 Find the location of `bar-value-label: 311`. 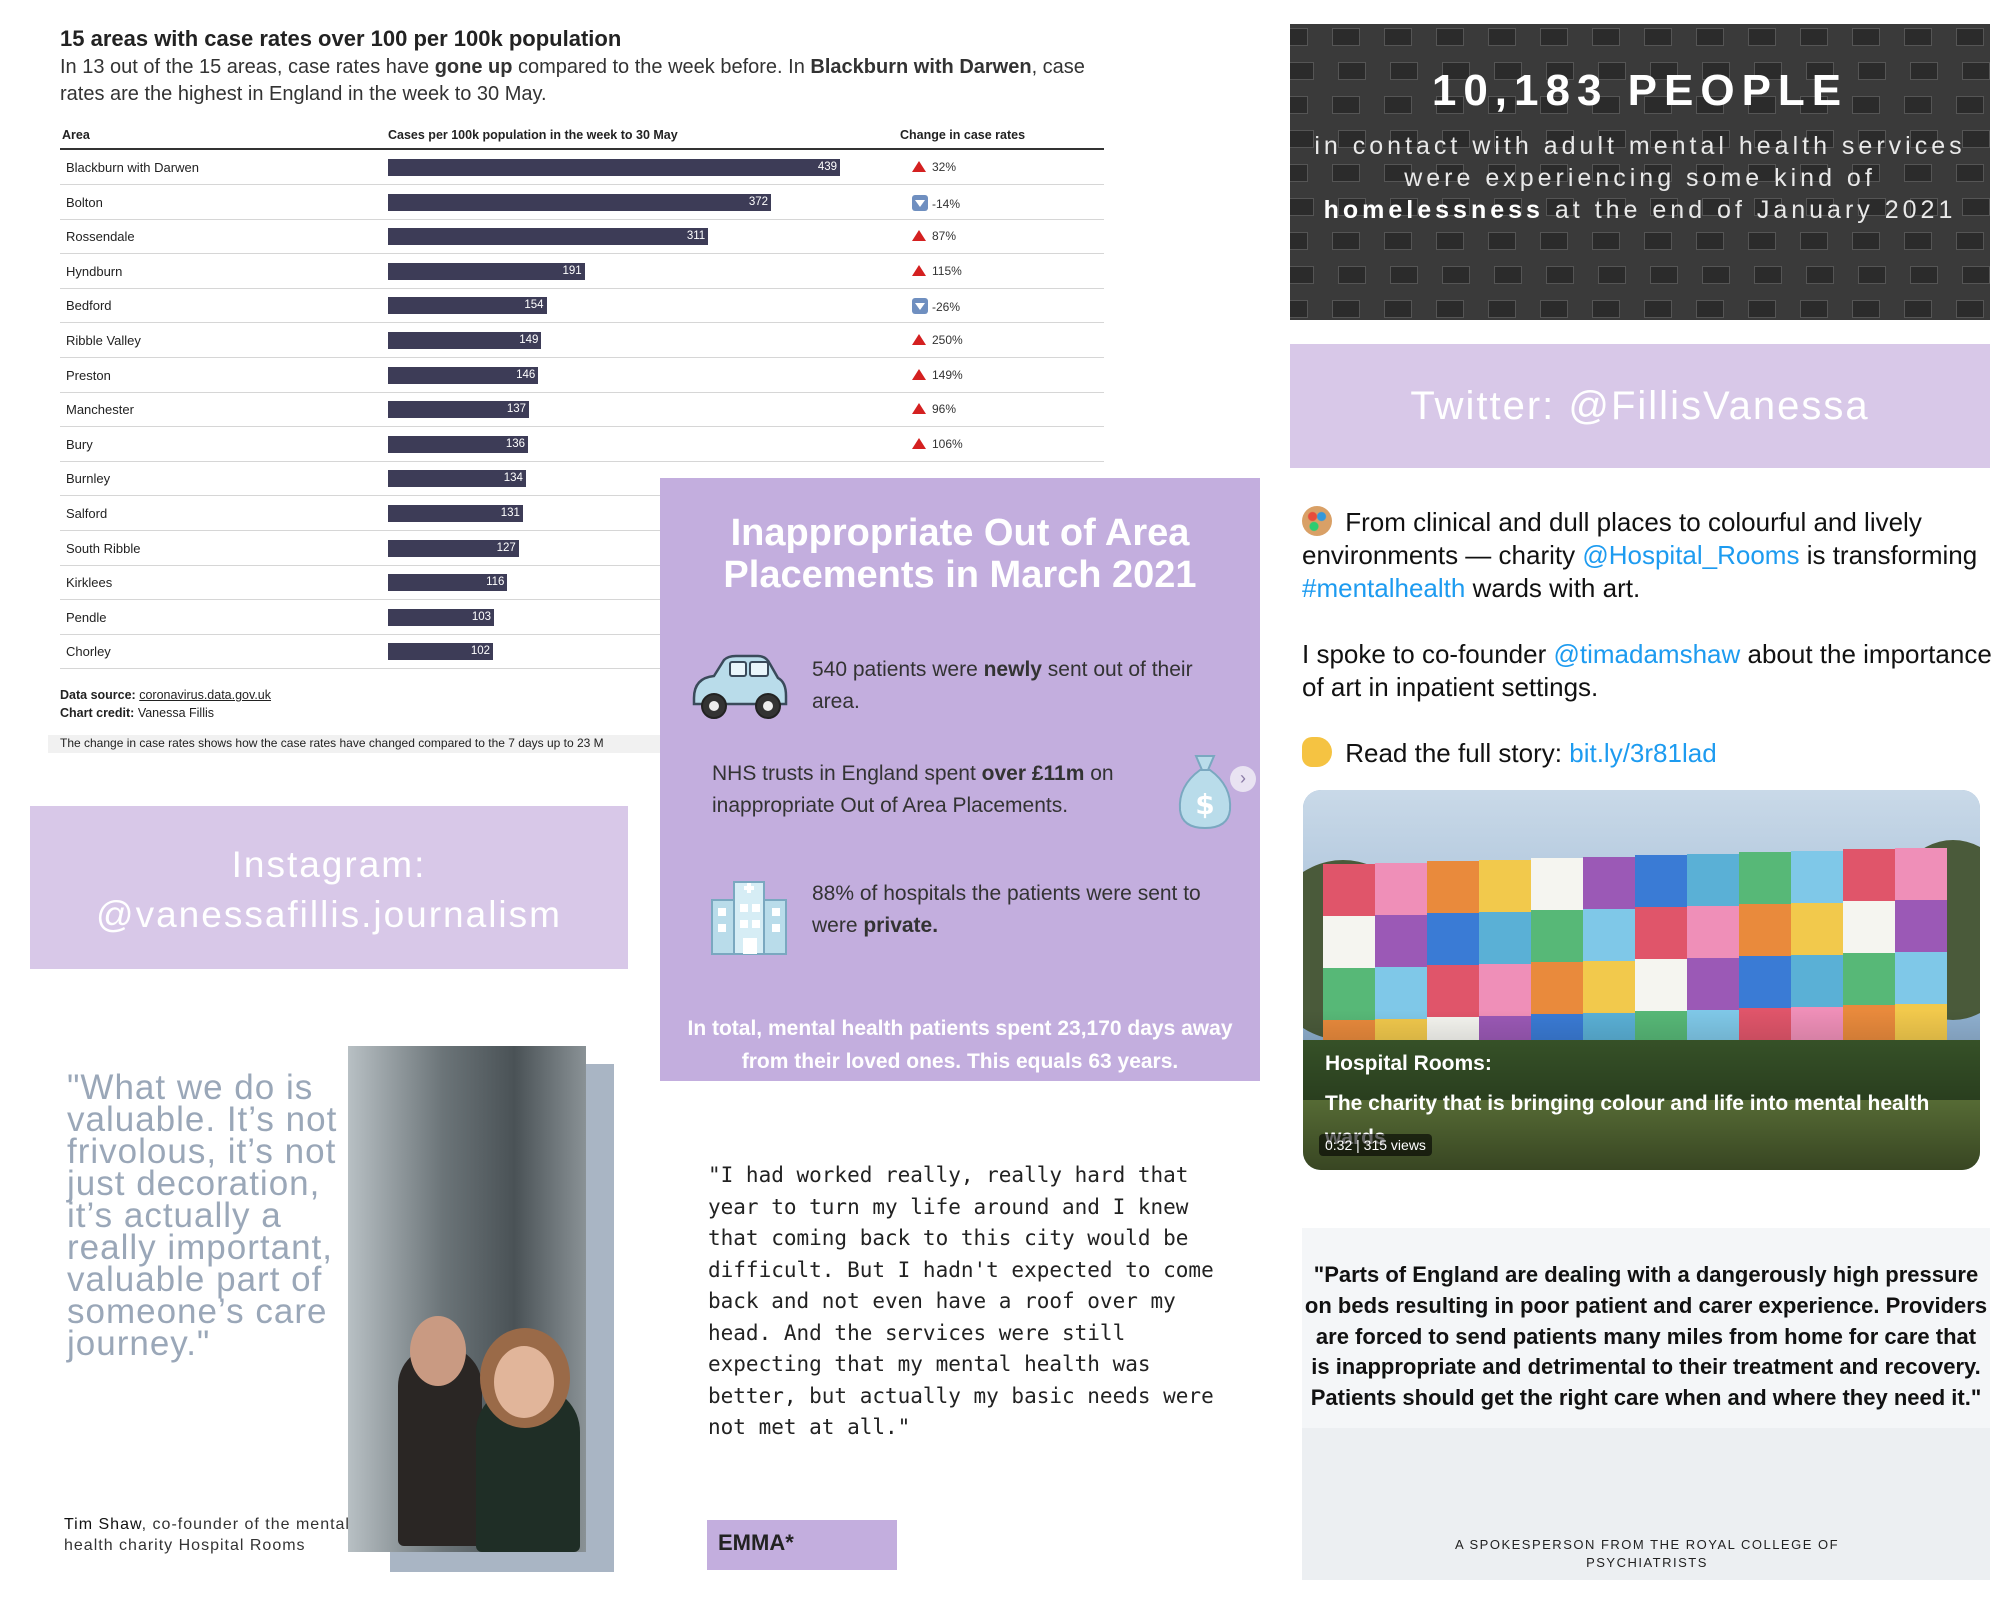

bar-value-label: 311 is located at coordinates (696, 236).